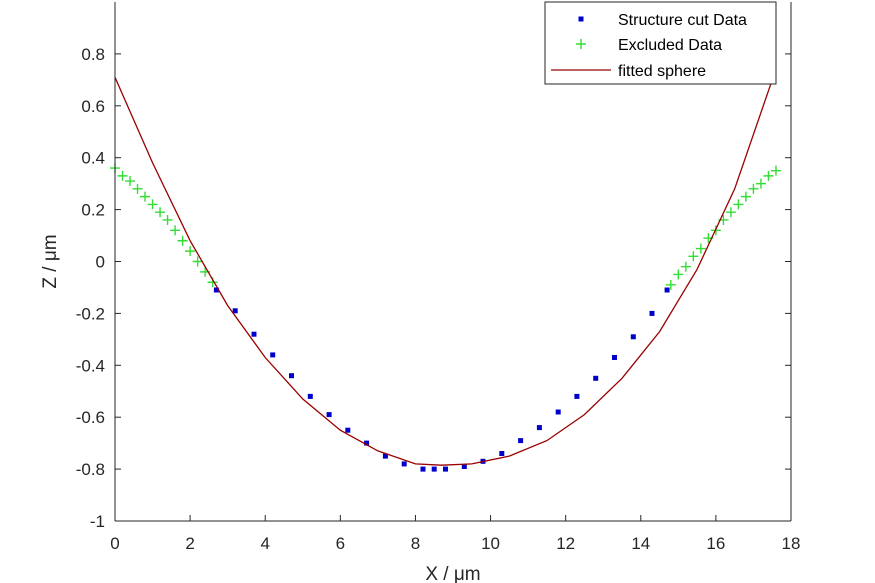  Describe the element at coordinates (50, 261) in the screenshot. I see `y-axis-label: Z / μm` at that location.